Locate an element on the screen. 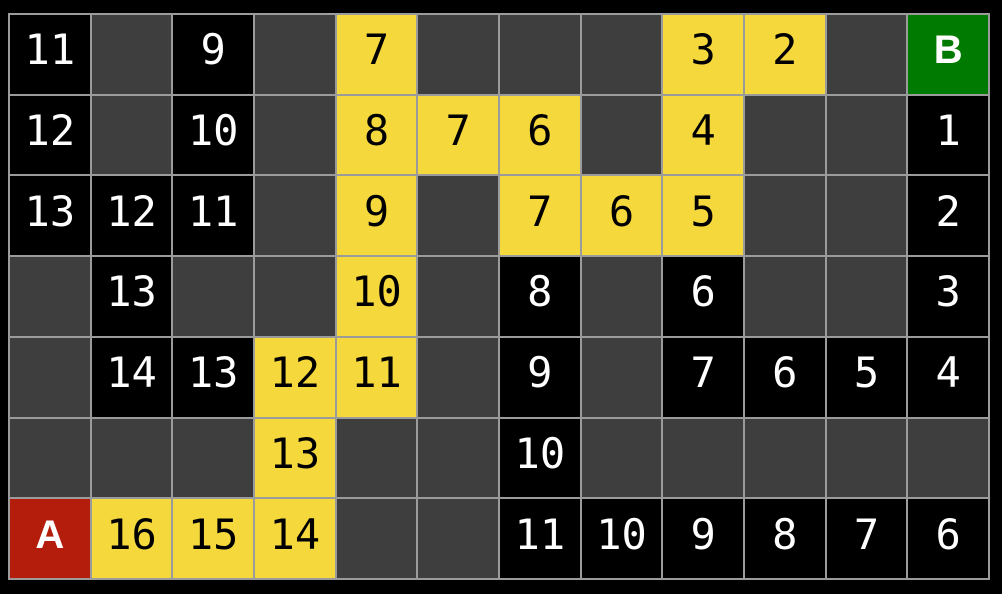 The image size is (1002, 594). path-cell: 2 is located at coordinates (784, 54).